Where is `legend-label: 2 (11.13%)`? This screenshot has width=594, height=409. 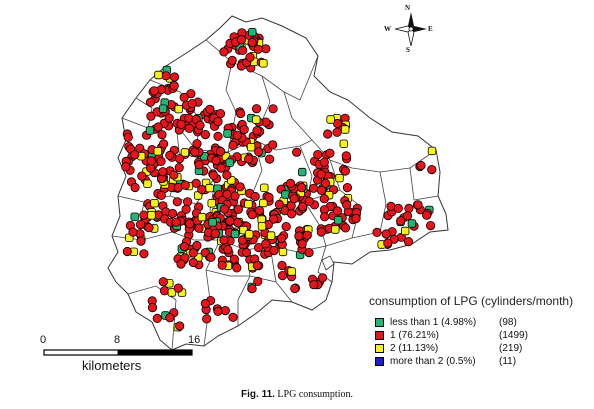 legend-label: 2 (11.13%) is located at coordinates (414, 348).